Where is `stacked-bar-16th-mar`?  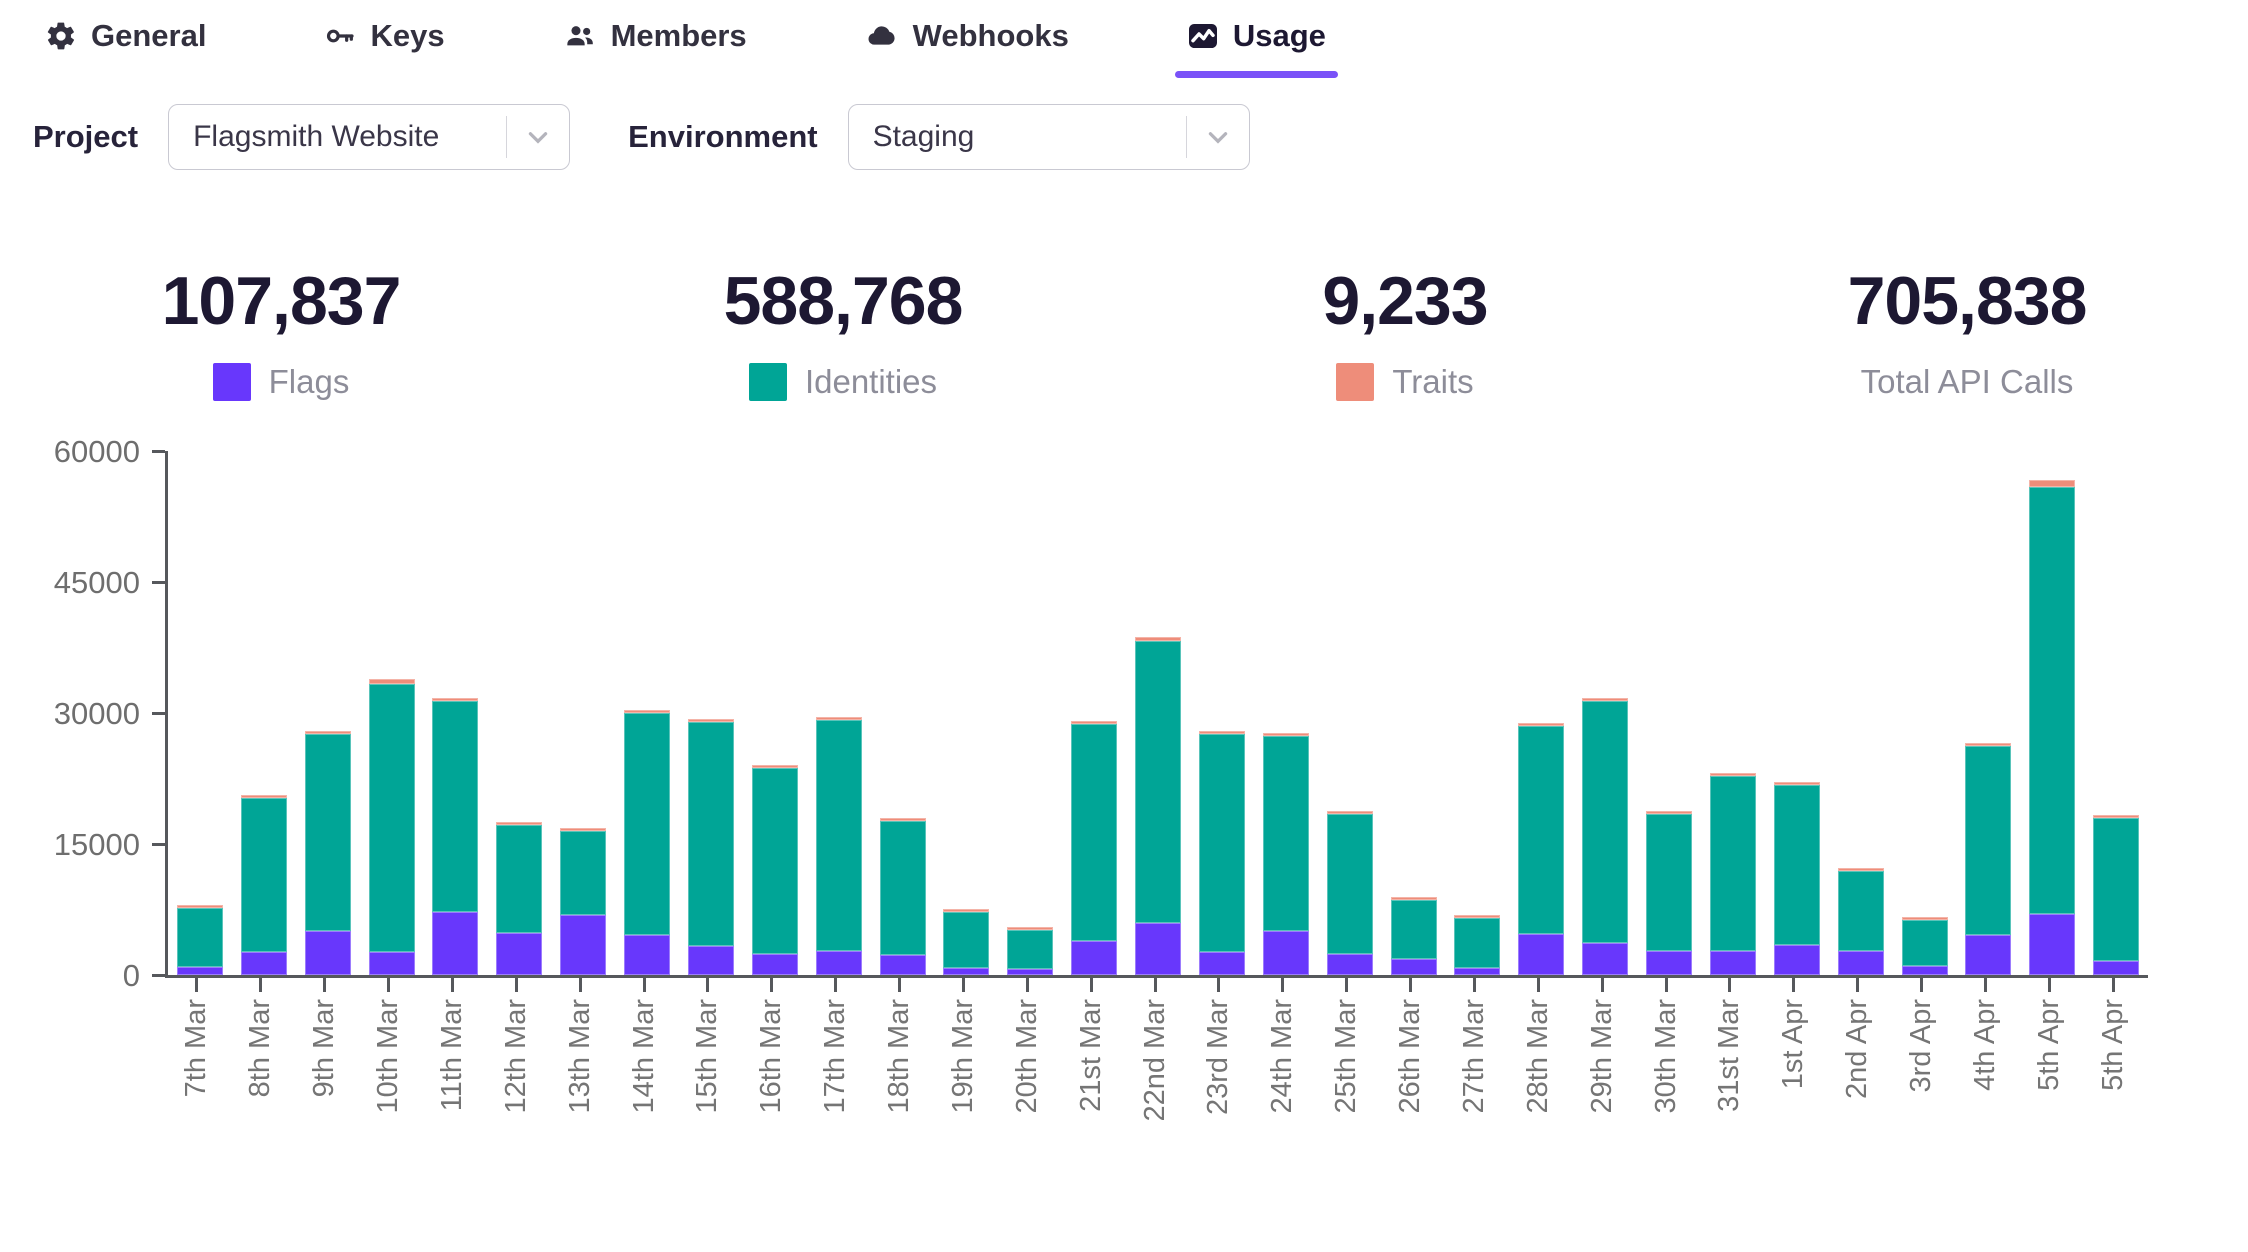 stacked-bar-16th-mar is located at coordinates (774, 870).